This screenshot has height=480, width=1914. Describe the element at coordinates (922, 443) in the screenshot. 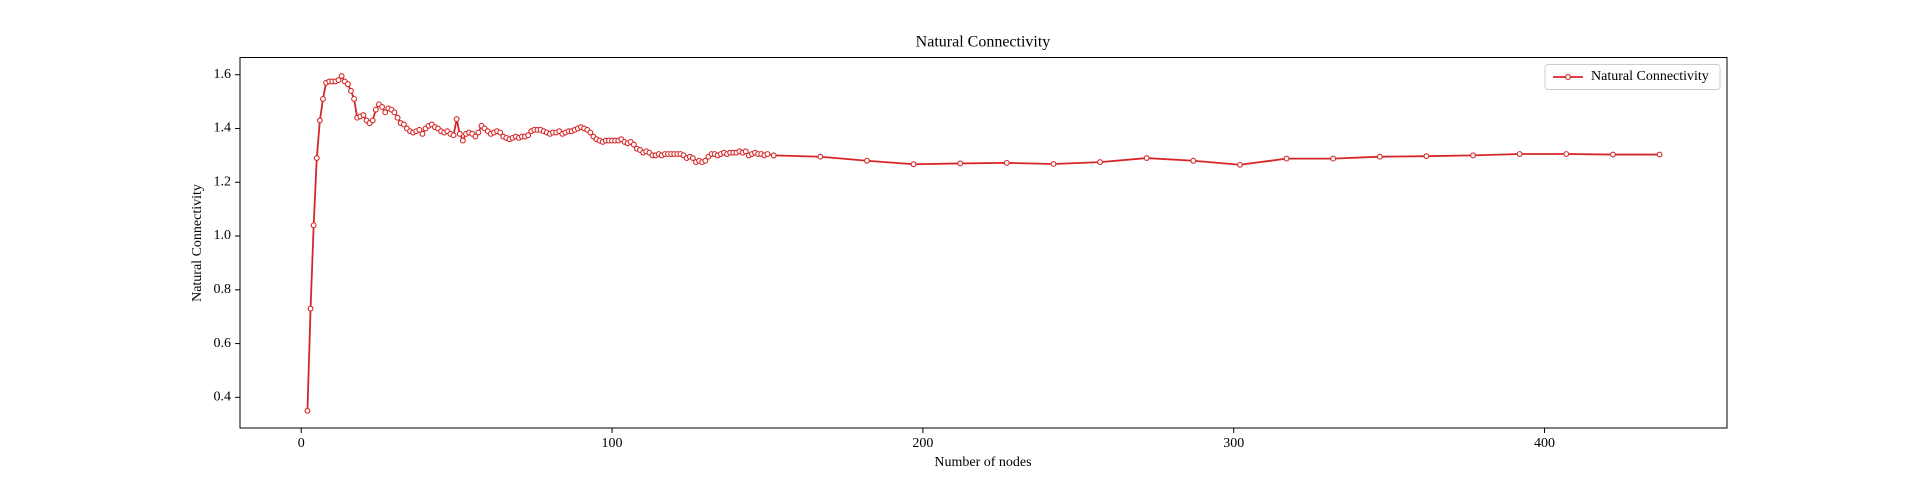

I see `x-tick-label: 200` at that location.